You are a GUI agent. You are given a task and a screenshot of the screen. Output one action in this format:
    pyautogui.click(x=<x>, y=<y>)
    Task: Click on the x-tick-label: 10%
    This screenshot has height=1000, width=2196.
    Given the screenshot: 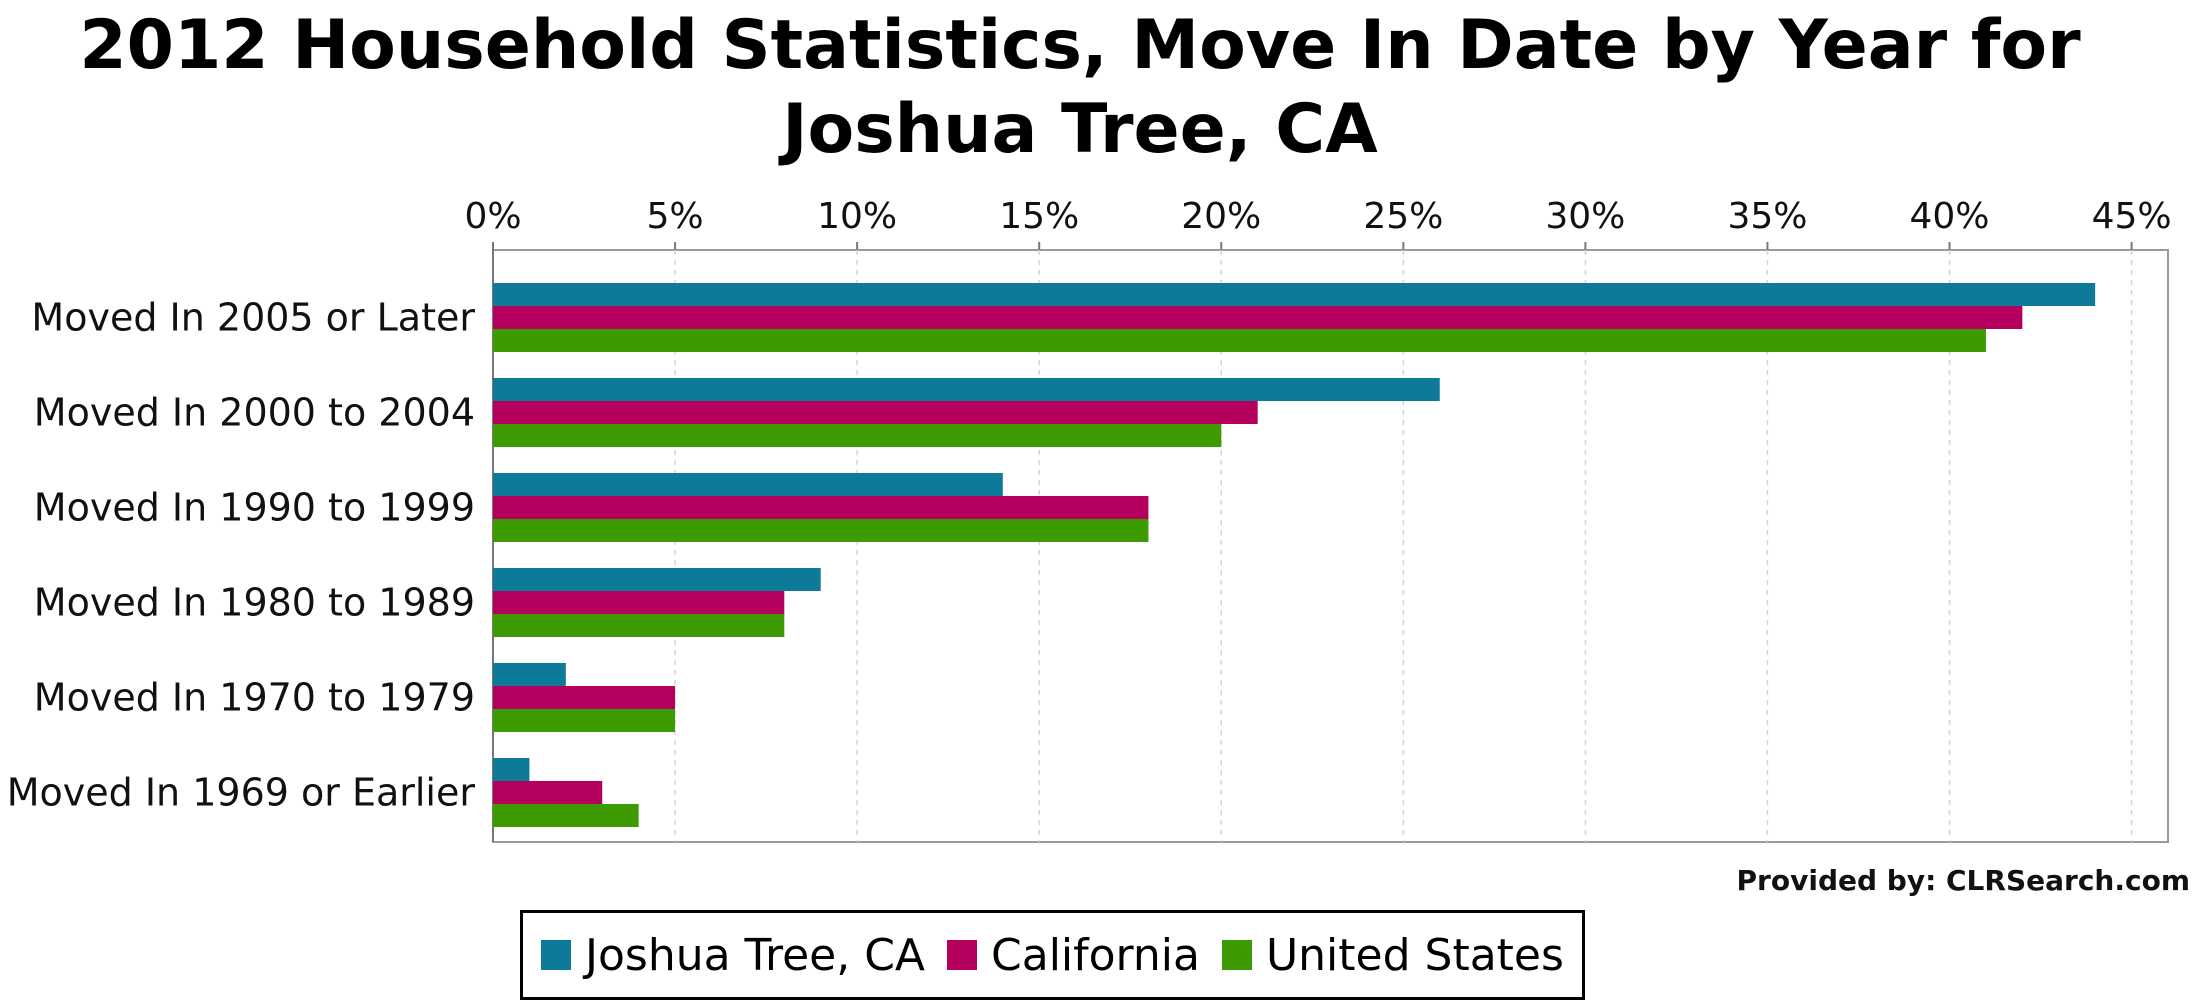 What is the action you would take?
    pyautogui.click(x=857, y=216)
    